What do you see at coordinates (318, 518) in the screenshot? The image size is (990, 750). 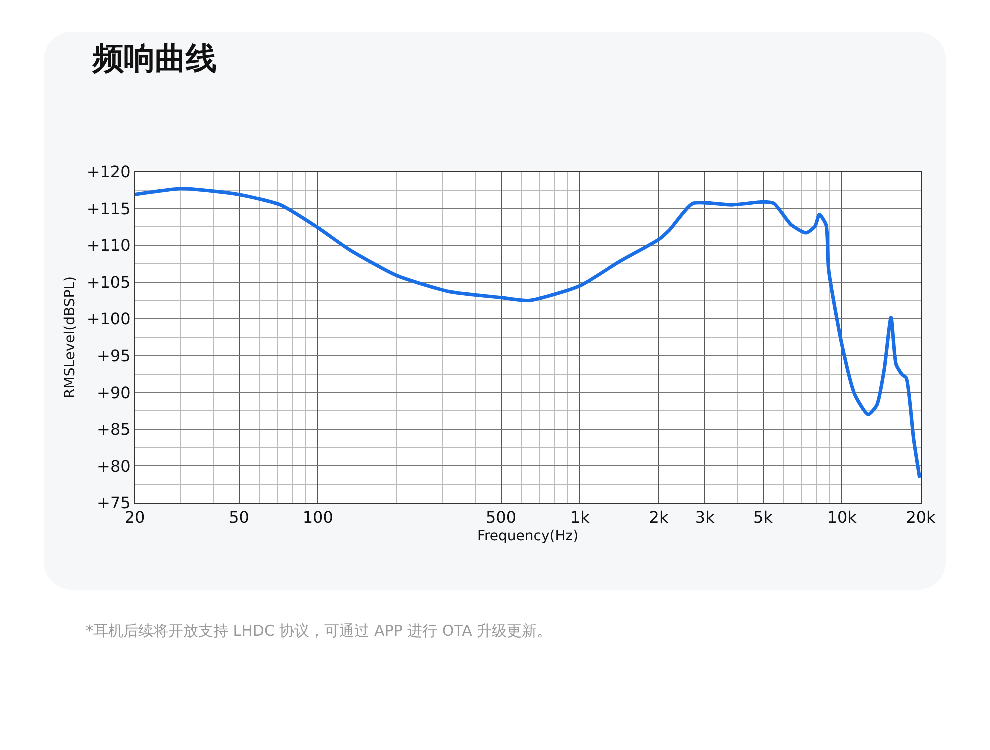 I see `x-tick-label: 100` at bounding box center [318, 518].